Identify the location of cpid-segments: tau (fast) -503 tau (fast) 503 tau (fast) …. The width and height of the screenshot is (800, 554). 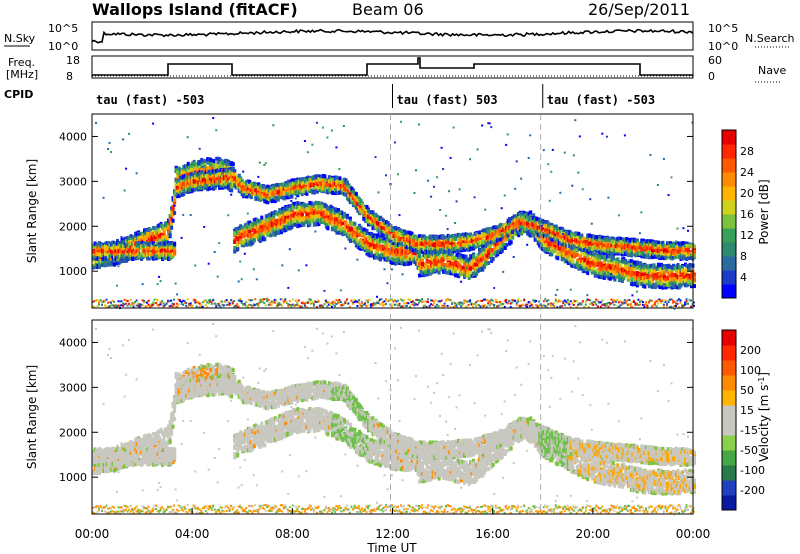
(375, 96).